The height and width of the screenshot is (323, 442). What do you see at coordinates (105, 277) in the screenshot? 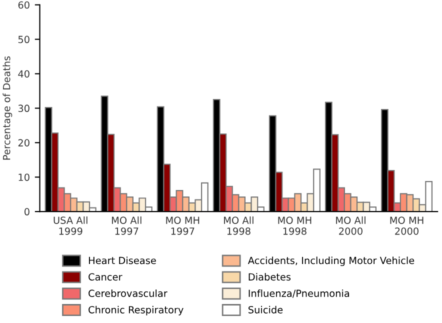
I see `legend-label: Cancer` at bounding box center [105, 277].